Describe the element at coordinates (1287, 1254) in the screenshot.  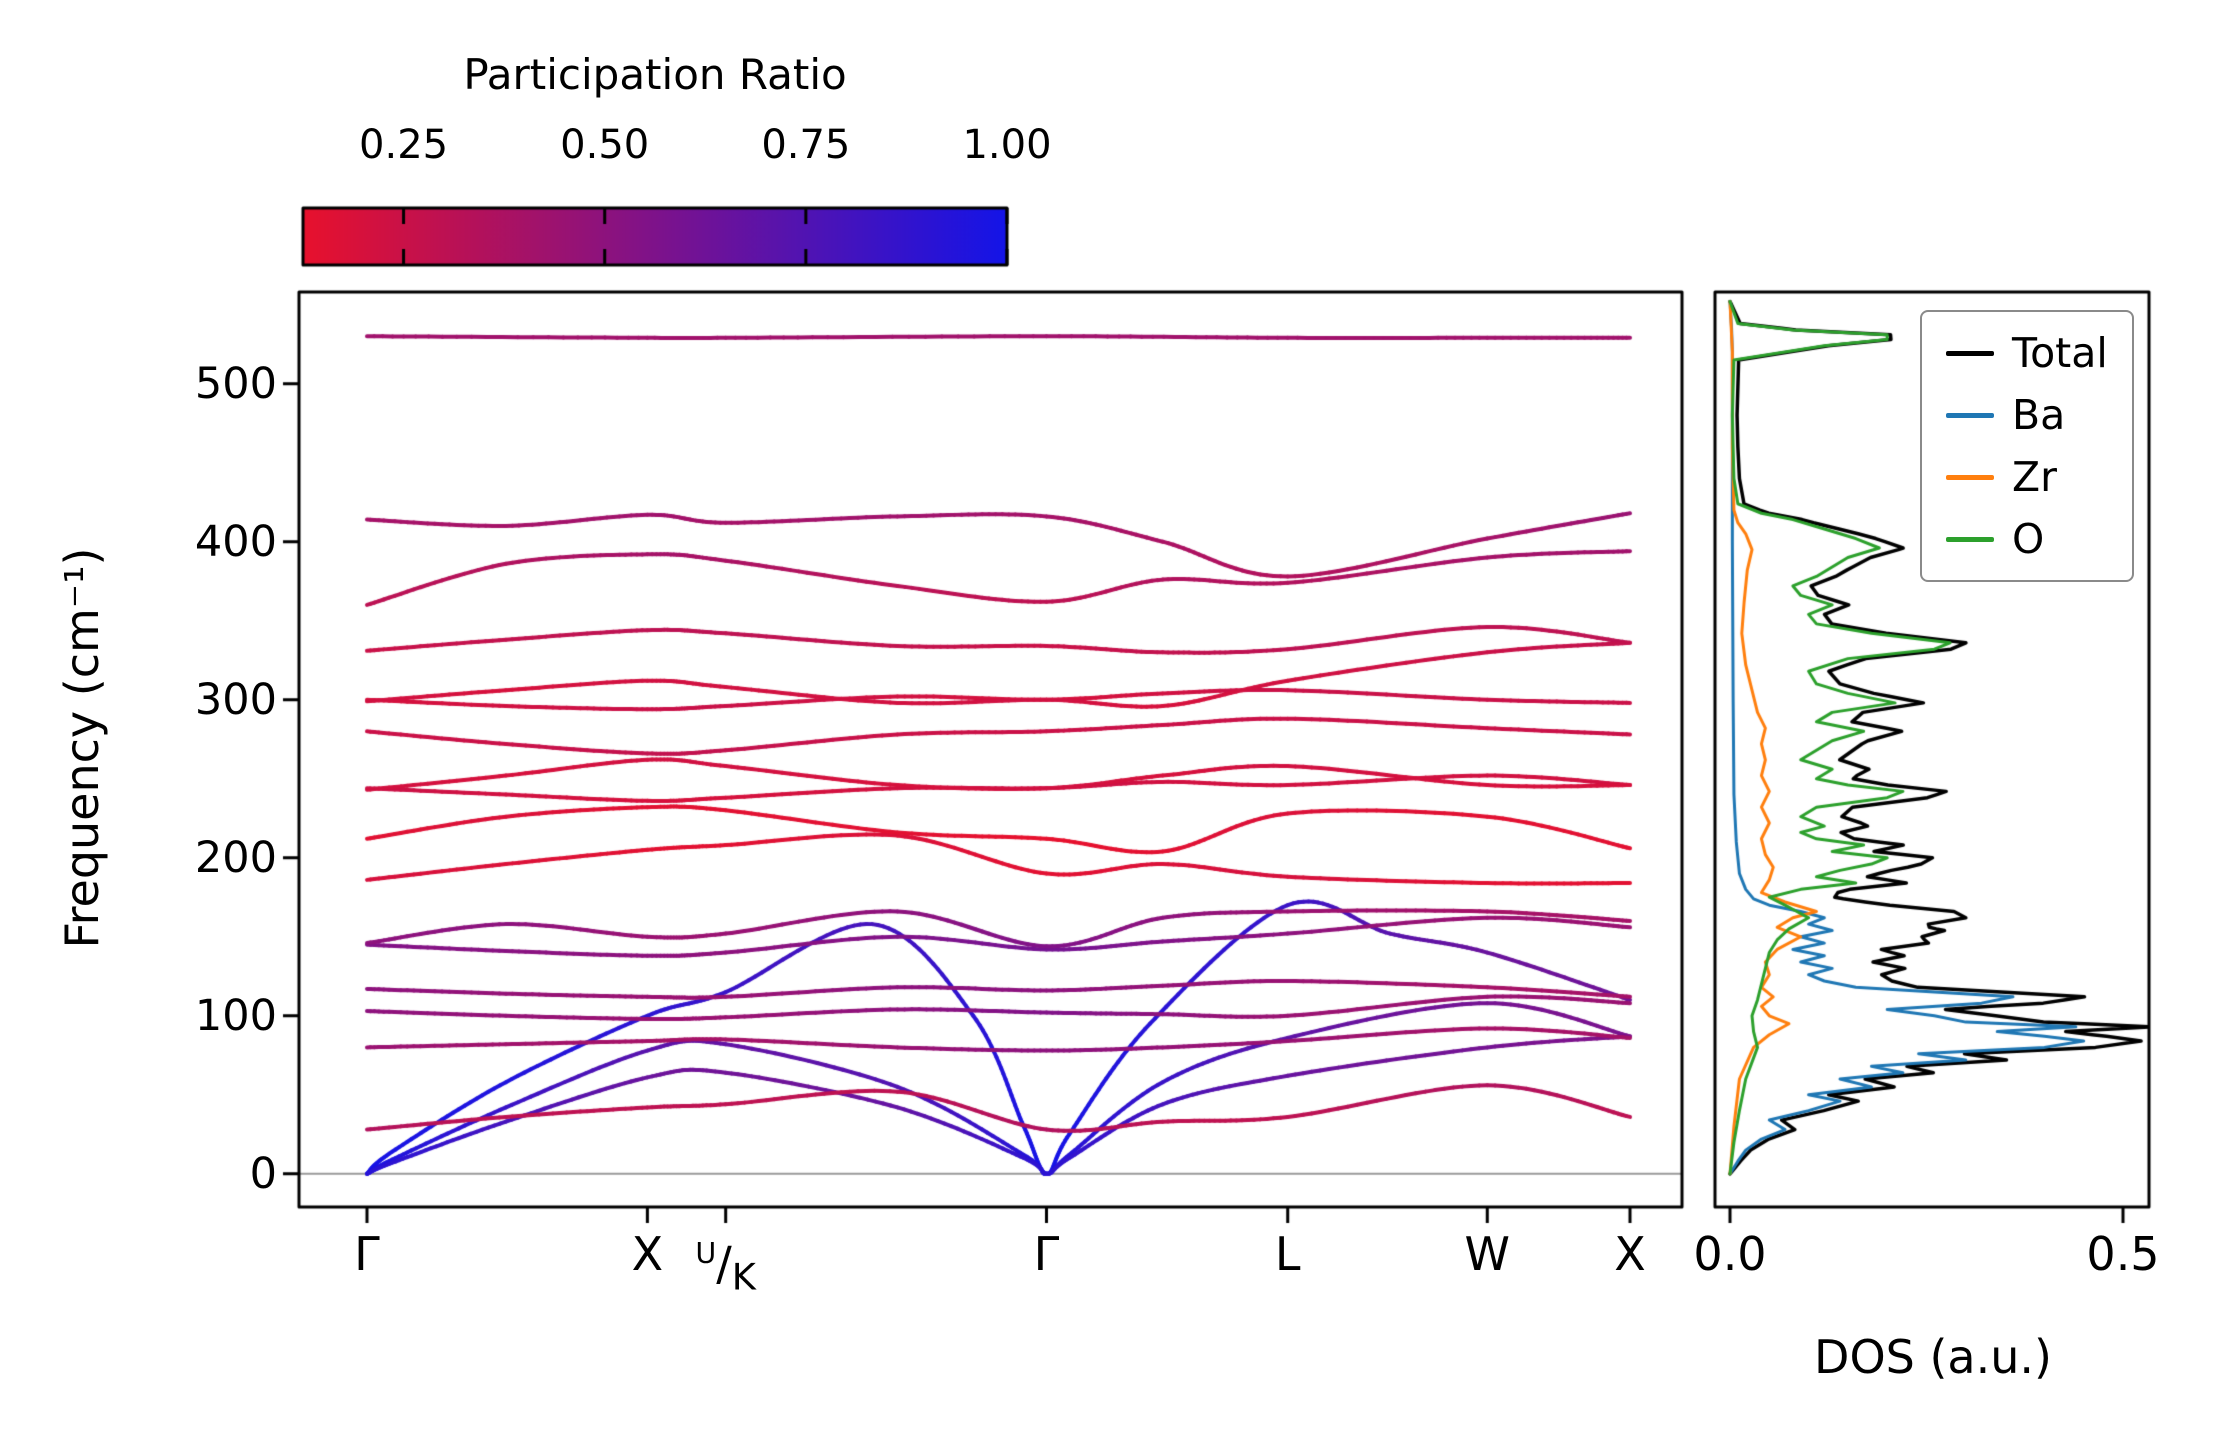
I see `x-tick-label: L` at that location.